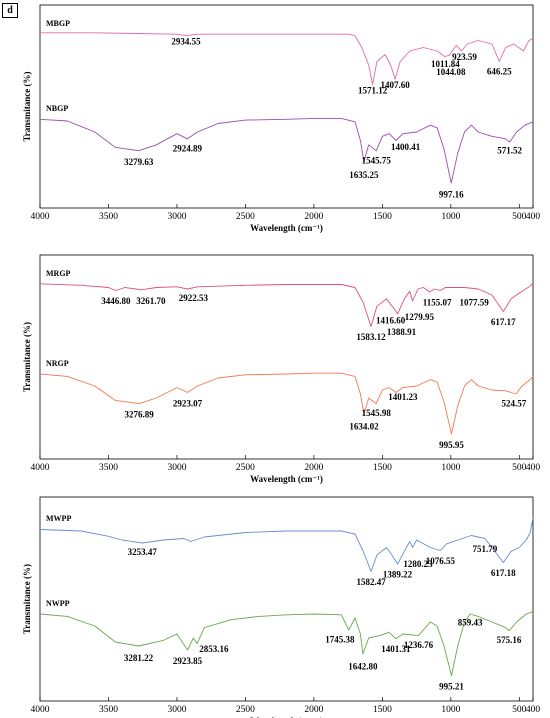 The width and height of the screenshot is (550, 718). Describe the element at coordinates (377, 161) in the screenshot. I see `peak-label: 1545.75` at that location.